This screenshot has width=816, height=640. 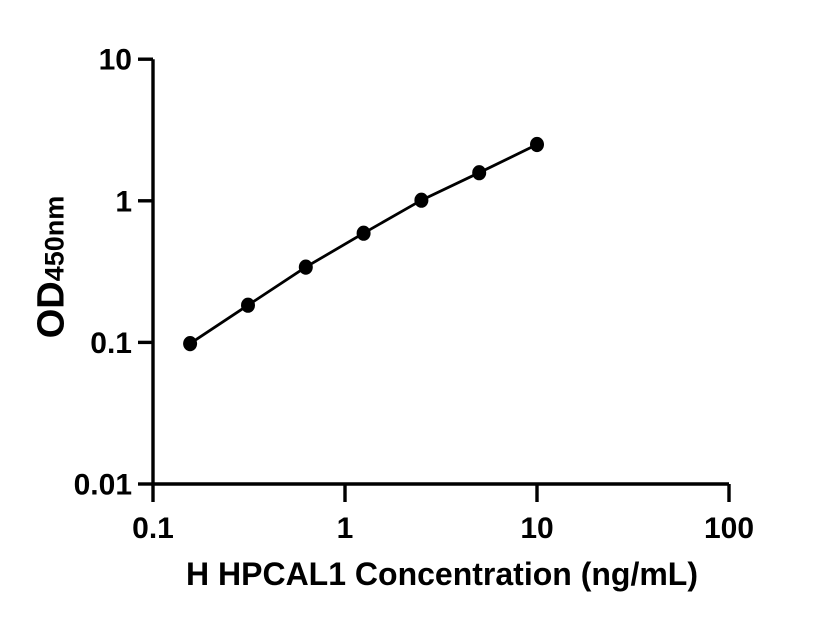 I want to click on x-axis-tick-label: 0.1, so click(x=153, y=528).